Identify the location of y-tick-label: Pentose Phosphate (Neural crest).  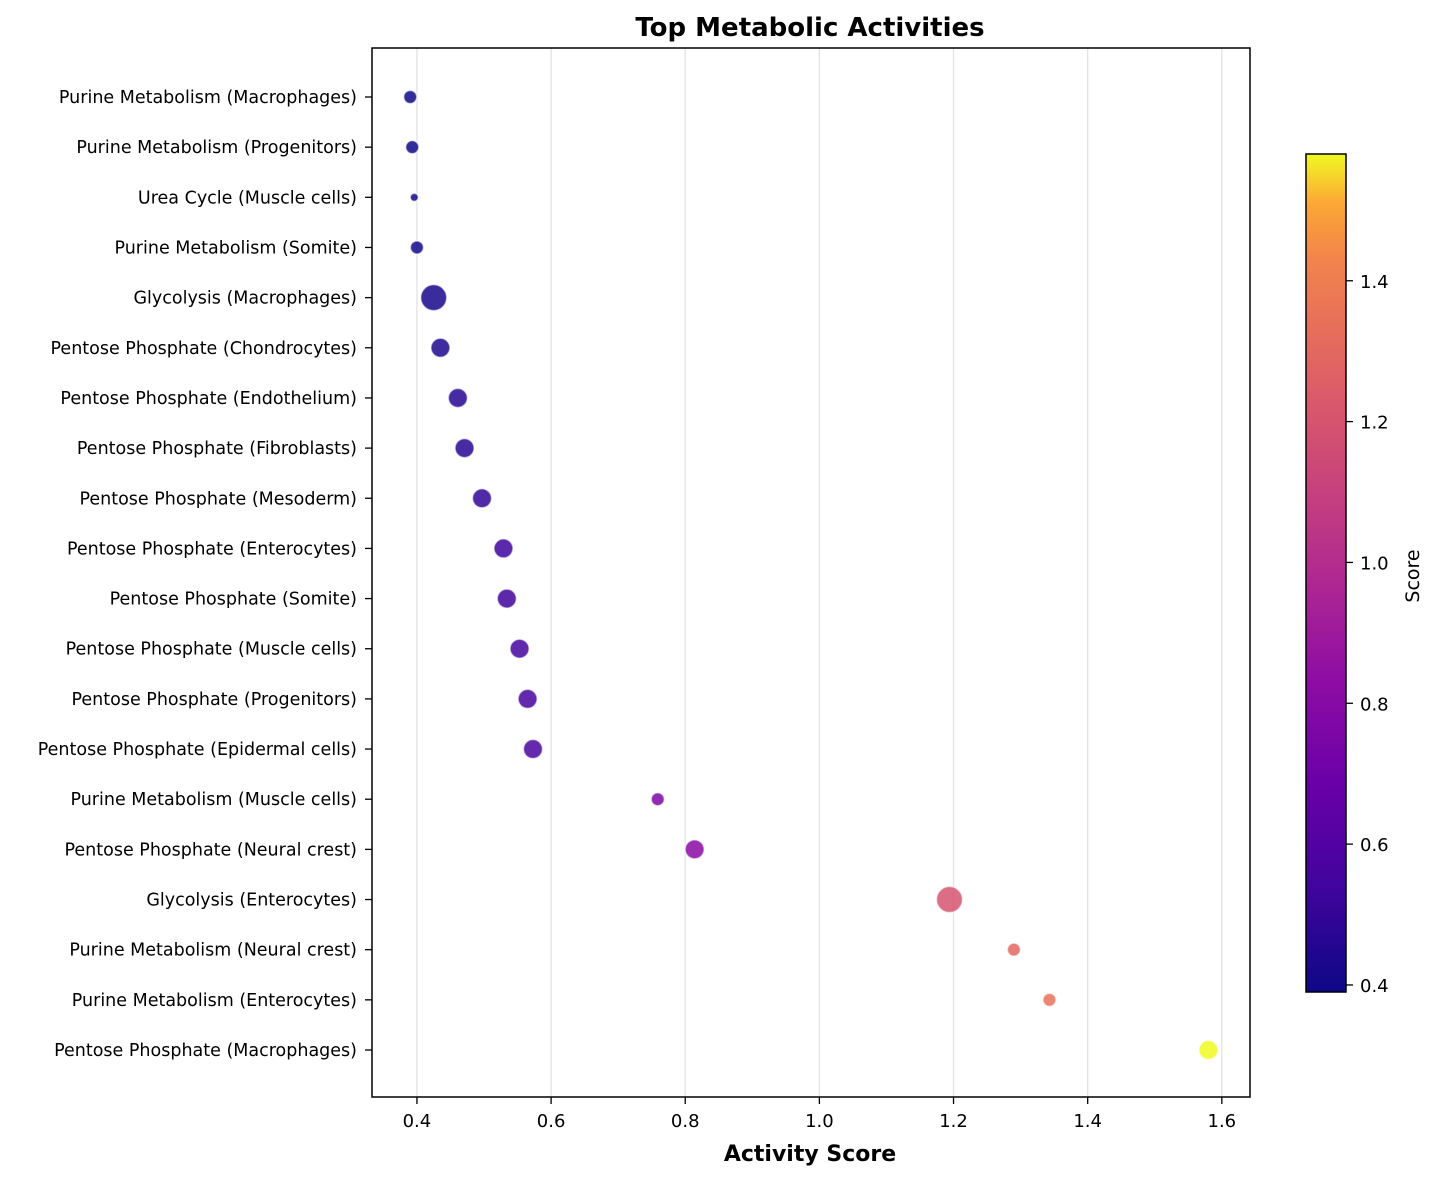
(210, 850).